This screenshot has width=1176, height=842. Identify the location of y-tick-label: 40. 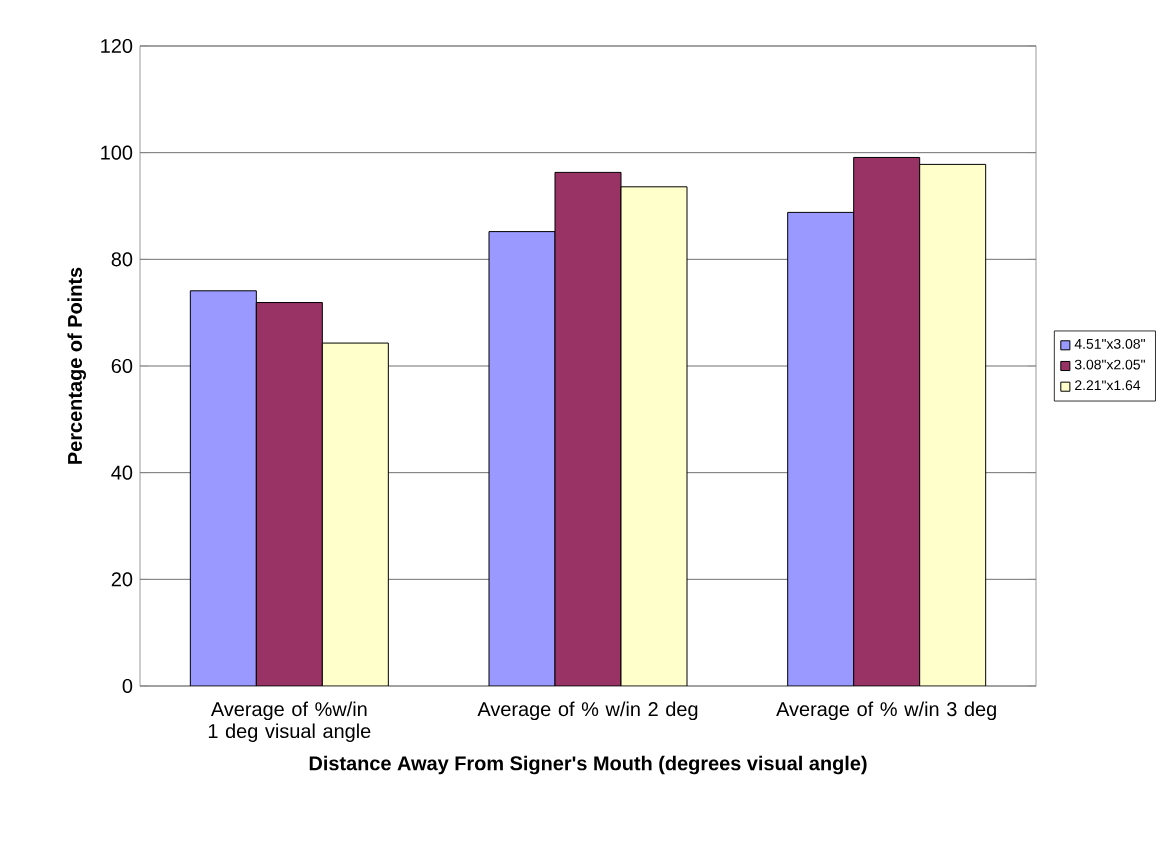
(122, 472).